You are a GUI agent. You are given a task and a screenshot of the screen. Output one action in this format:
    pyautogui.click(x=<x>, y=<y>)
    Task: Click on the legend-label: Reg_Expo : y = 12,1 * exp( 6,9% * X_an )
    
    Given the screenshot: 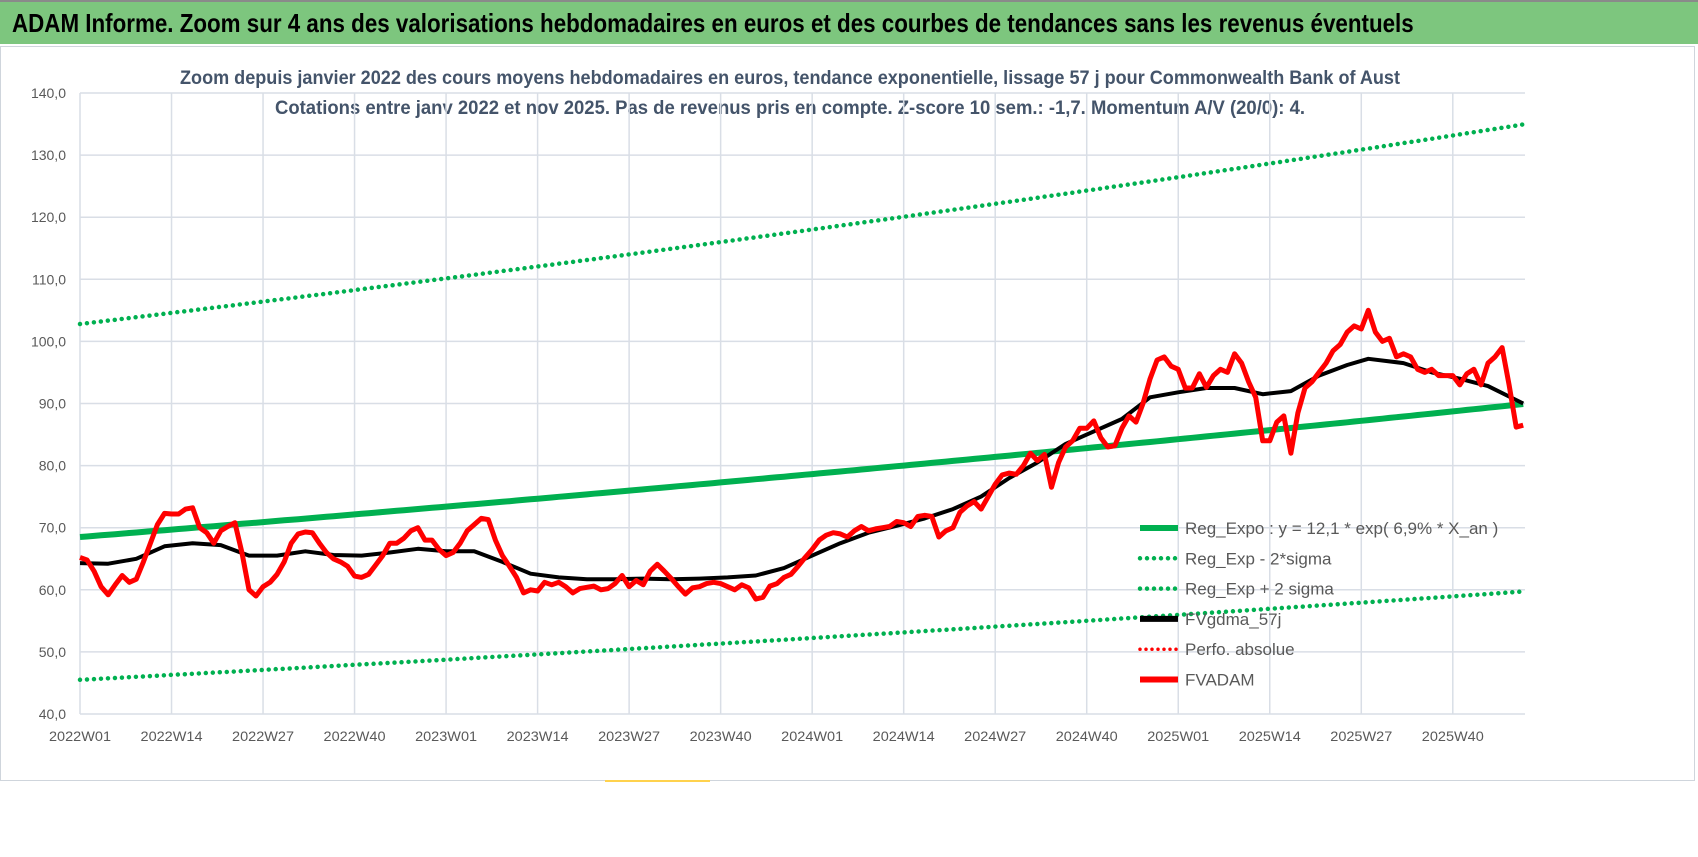 What is the action you would take?
    pyautogui.click(x=1341, y=528)
    